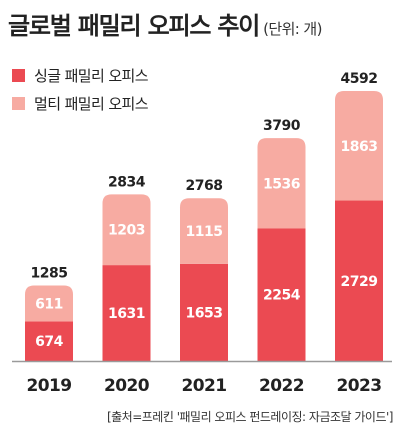 The width and height of the screenshot is (401, 435). I want to click on bar-multi-2022, so click(281, 183).